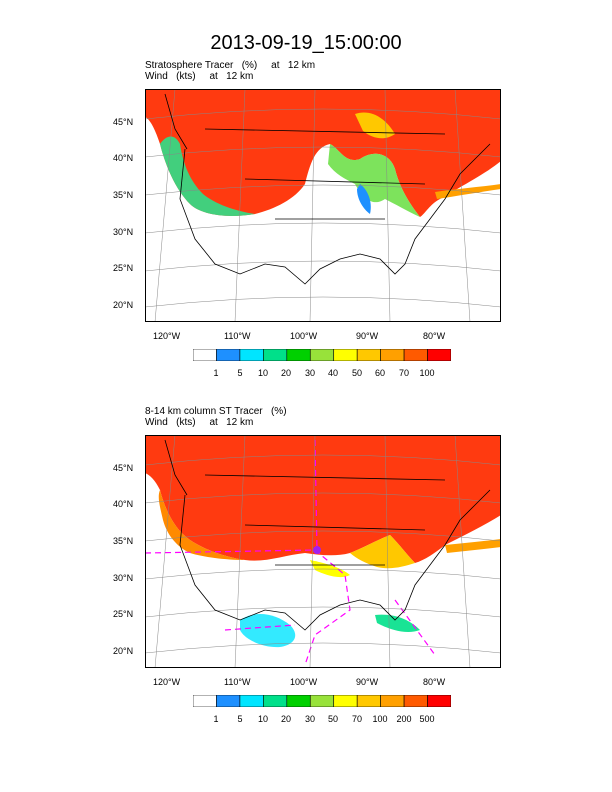  Describe the element at coordinates (427, 719) in the screenshot. I see `panel2-colorbar-label: 500` at that location.